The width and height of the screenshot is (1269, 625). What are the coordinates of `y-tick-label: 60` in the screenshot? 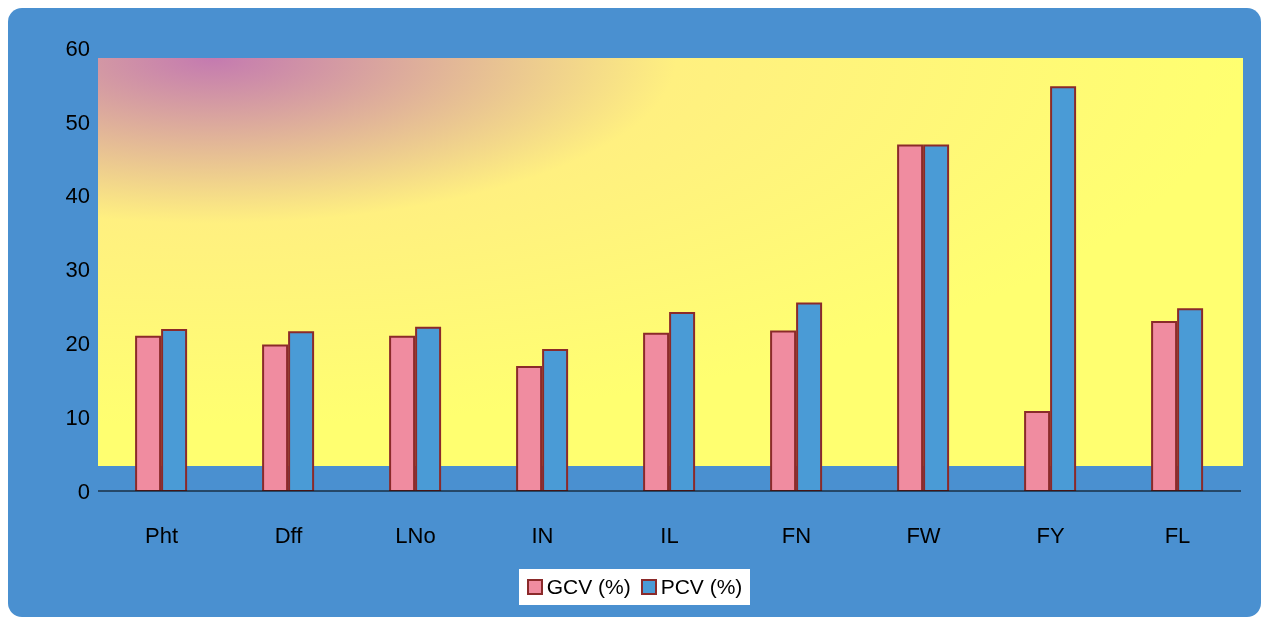 It's located at (77, 48).